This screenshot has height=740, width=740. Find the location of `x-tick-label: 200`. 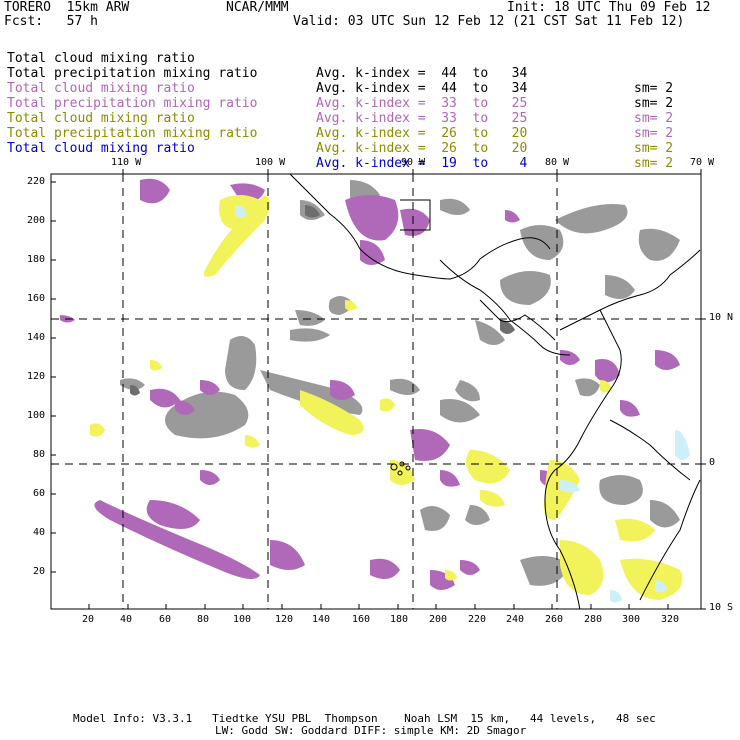

x-tick-label: 200 is located at coordinates (438, 619).